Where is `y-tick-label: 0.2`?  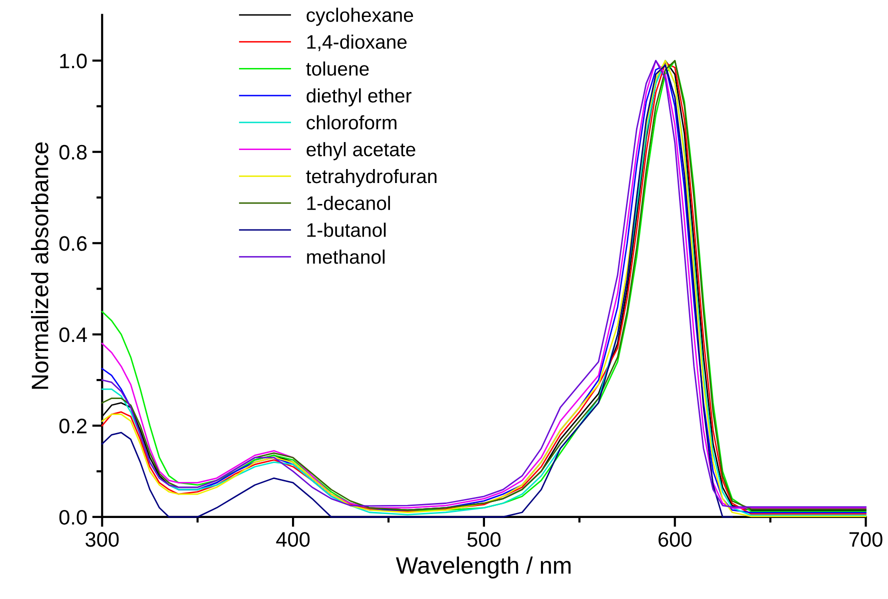
y-tick-label: 0.2 is located at coordinates (72, 426).